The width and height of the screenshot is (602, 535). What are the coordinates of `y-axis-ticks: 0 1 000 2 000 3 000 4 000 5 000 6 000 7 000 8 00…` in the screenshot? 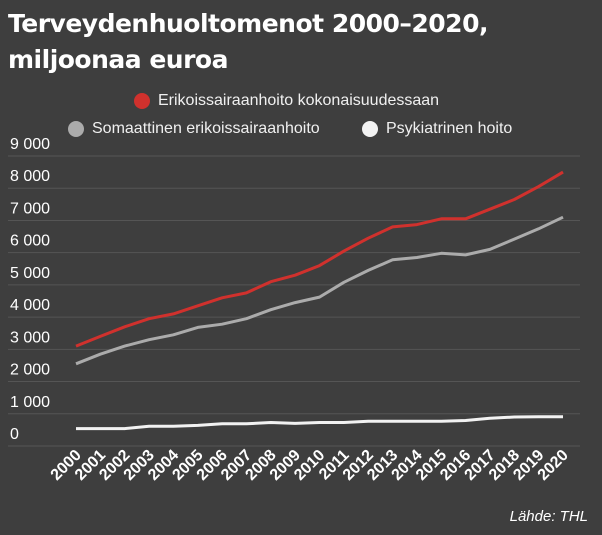 It's located at (30, 289).